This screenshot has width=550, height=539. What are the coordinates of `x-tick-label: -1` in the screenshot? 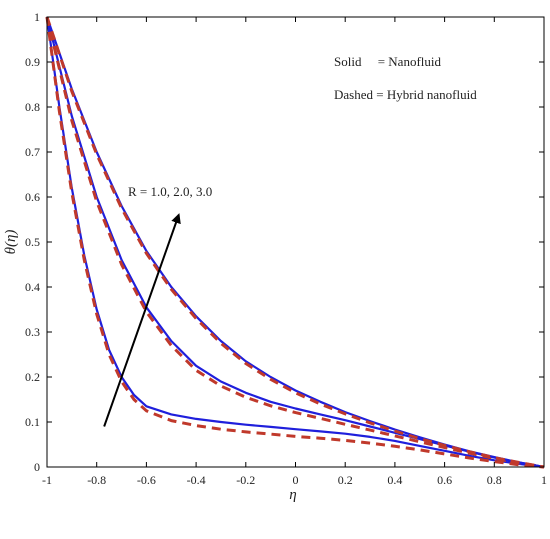 It's located at (47, 480).